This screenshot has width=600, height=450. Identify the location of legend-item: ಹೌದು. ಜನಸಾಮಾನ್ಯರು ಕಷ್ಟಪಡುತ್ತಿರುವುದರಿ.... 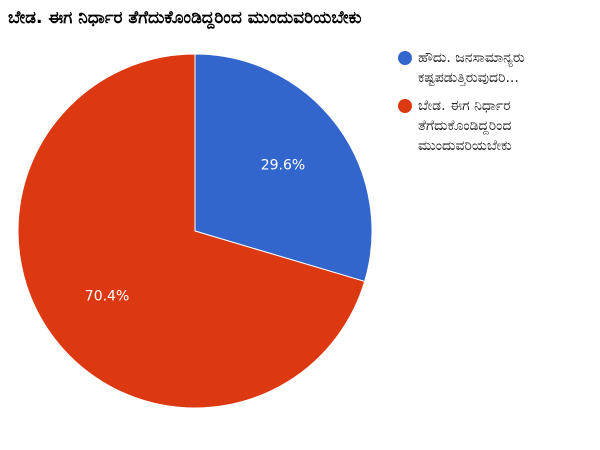
(494, 68).